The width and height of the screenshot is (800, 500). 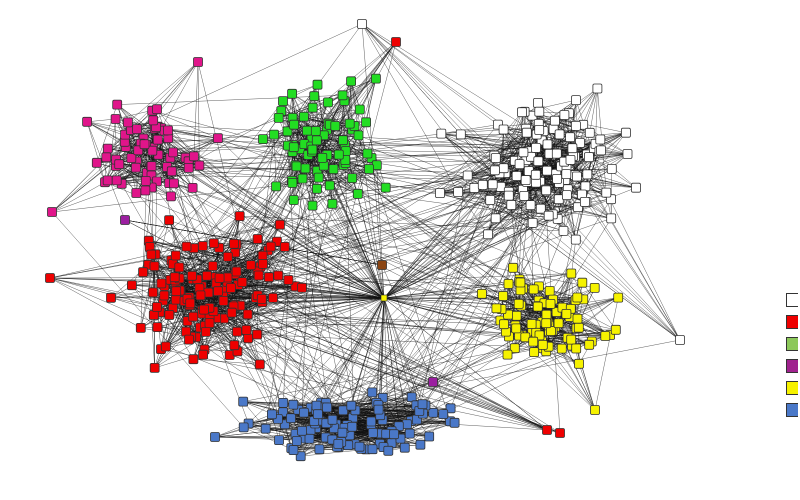 What do you see at coordinates (384, 298) in the screenshot?
I see `hub-node` at bounding box center [384, 298].